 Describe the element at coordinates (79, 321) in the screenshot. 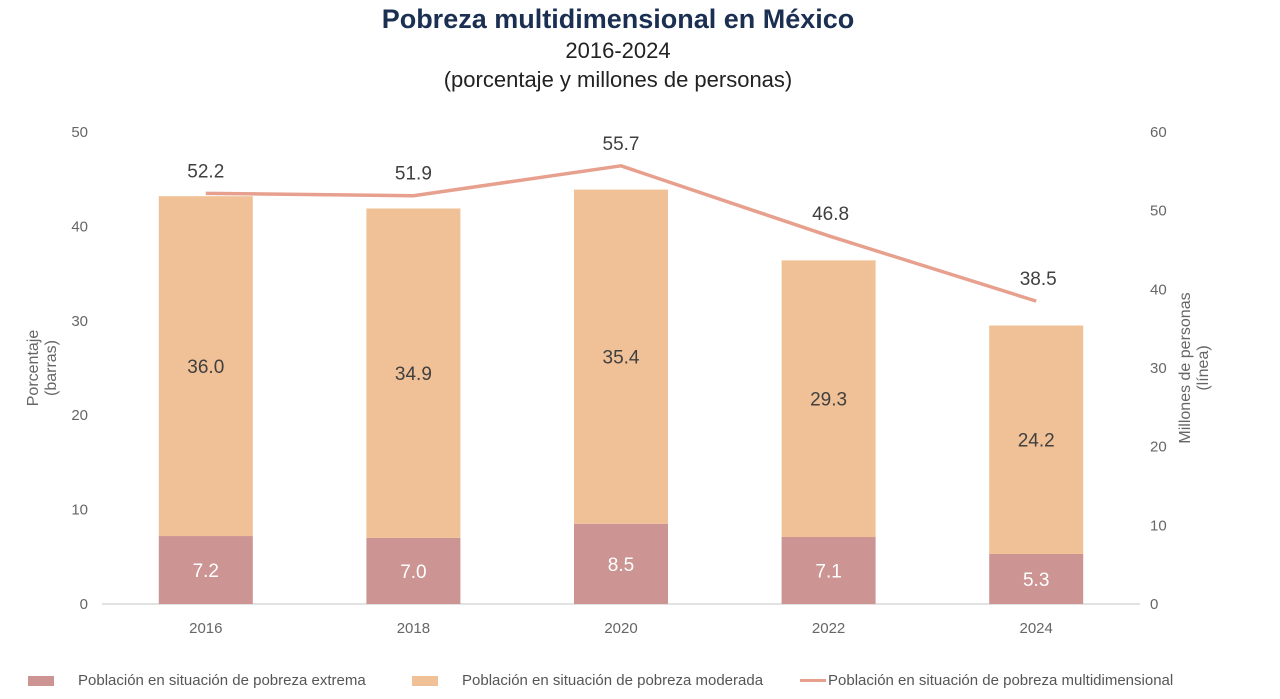

I see `y-left-tick-label: 30` at that location.